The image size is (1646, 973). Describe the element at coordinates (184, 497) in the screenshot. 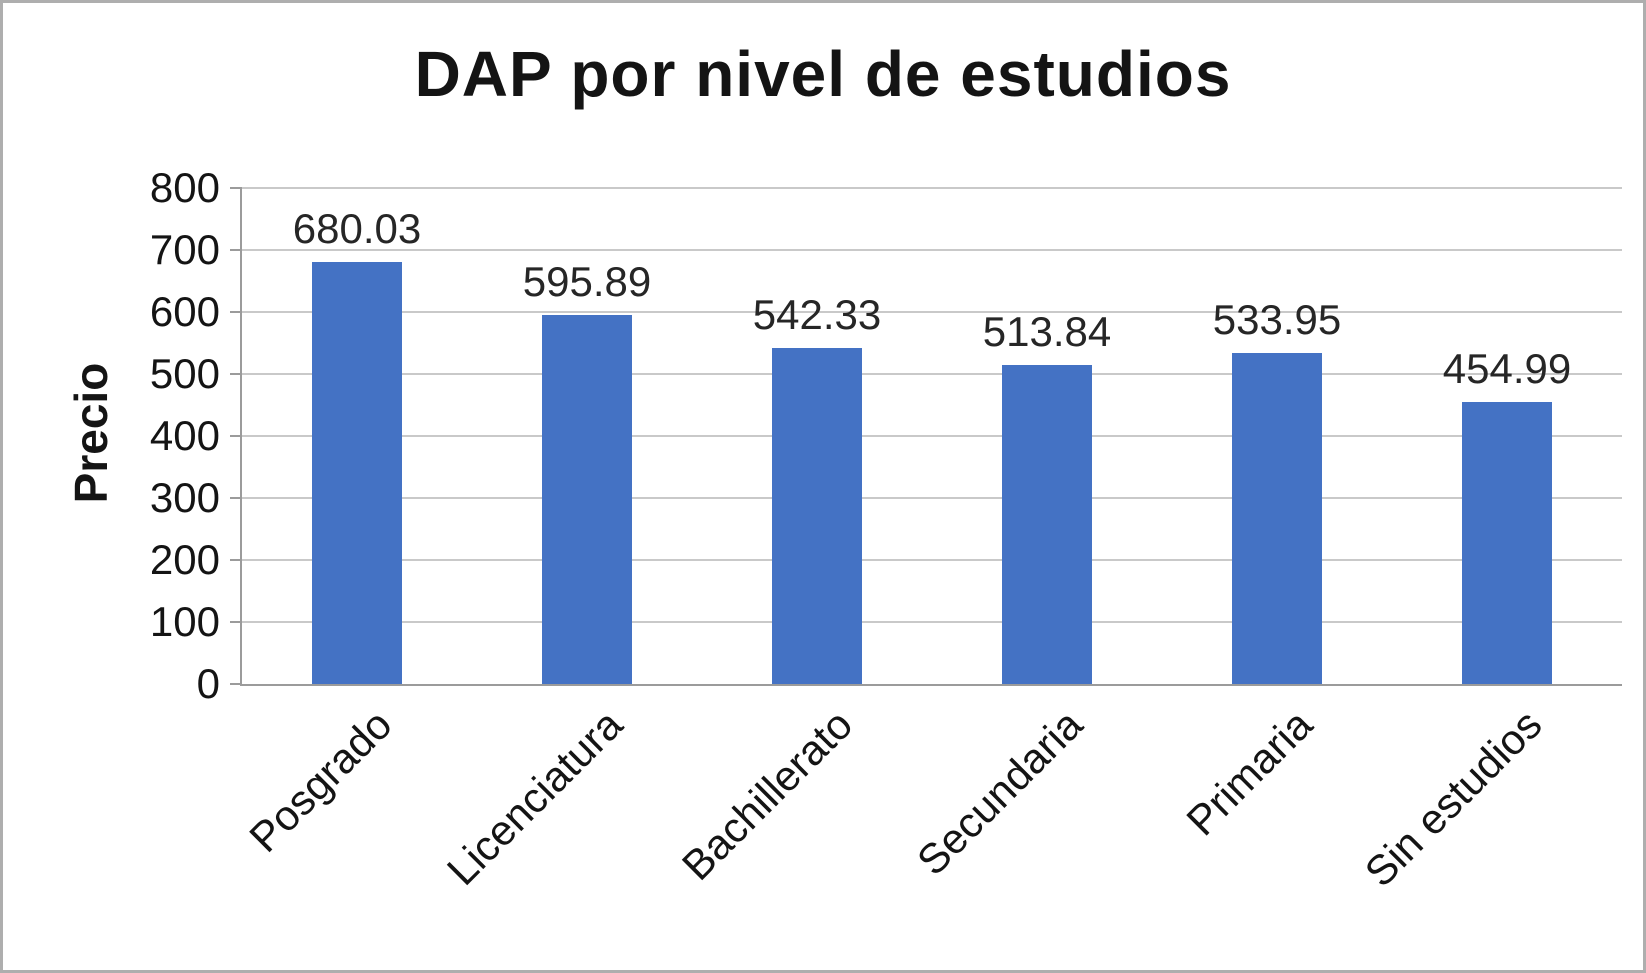

I see `y-axis-tick-label: 300` at that location.